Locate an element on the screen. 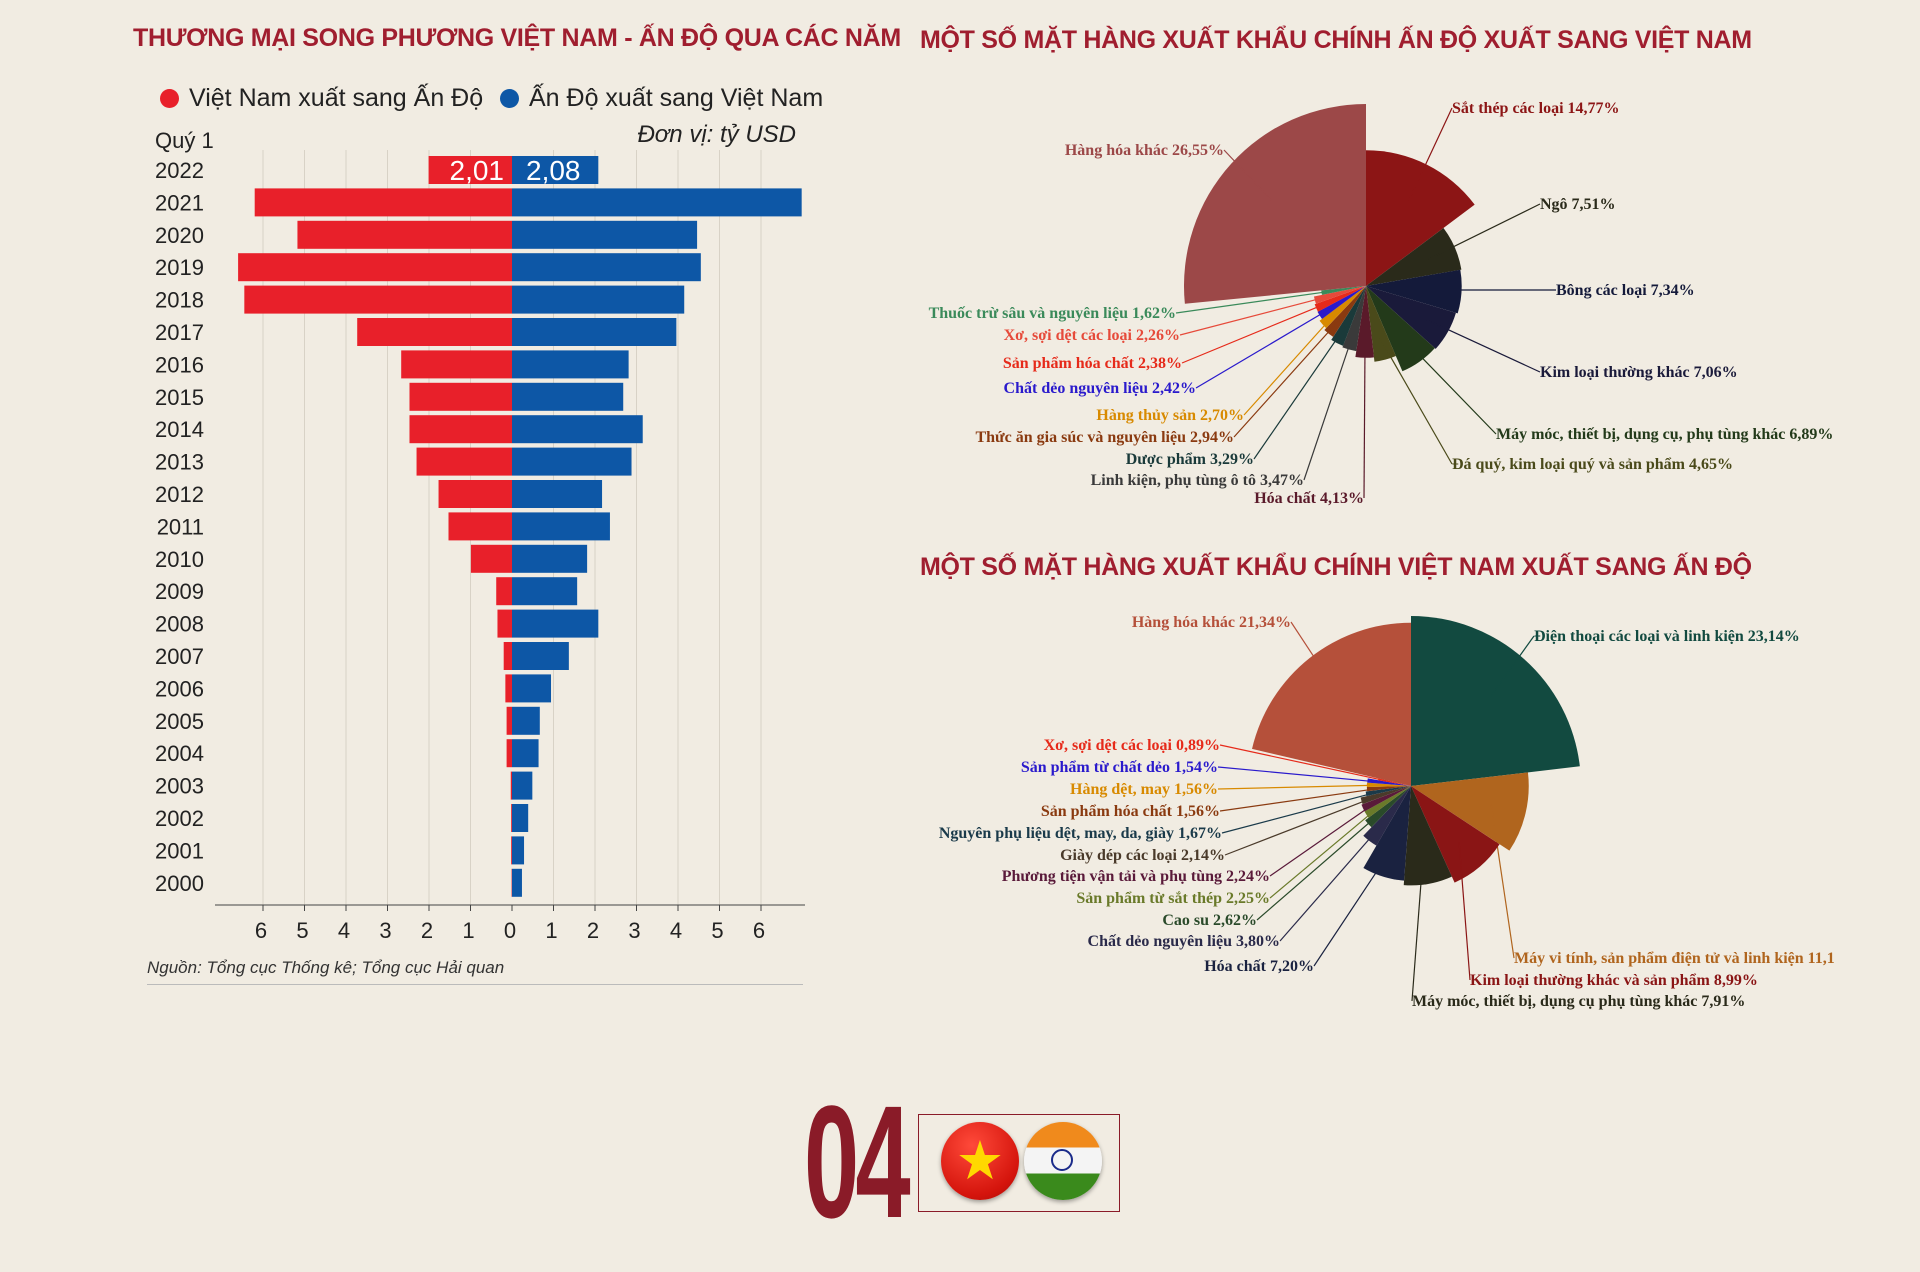 The width and height of the screenshot is (1920, 1272). year-label: 2015 is located at coordinates (179, 397).